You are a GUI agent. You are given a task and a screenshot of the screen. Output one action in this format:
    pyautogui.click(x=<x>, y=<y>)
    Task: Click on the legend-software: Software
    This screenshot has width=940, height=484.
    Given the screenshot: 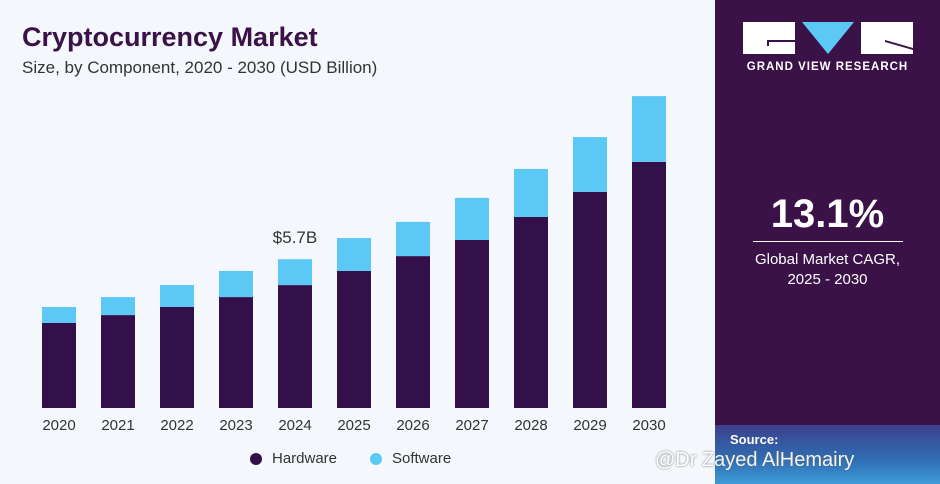 What is the action you would take?
    pyautogui.click(x=410, y=458)
    